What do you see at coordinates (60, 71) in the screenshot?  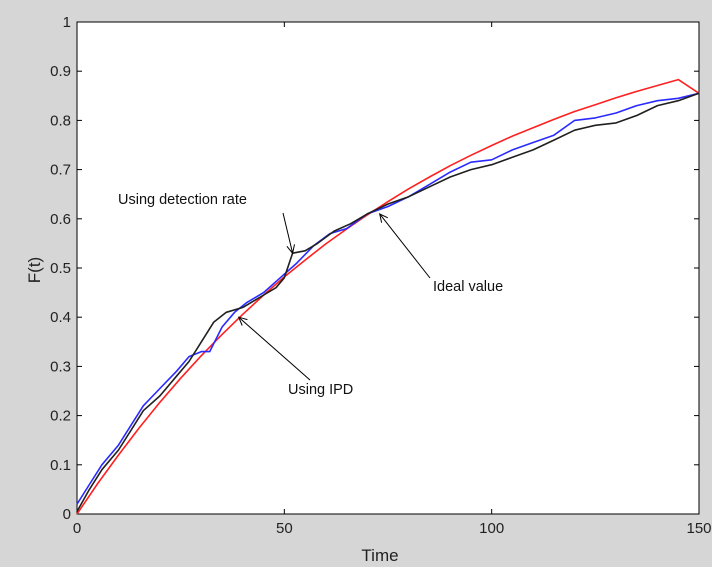 I see `y-tick-label: 0.9` at bounding box center [60, 71].